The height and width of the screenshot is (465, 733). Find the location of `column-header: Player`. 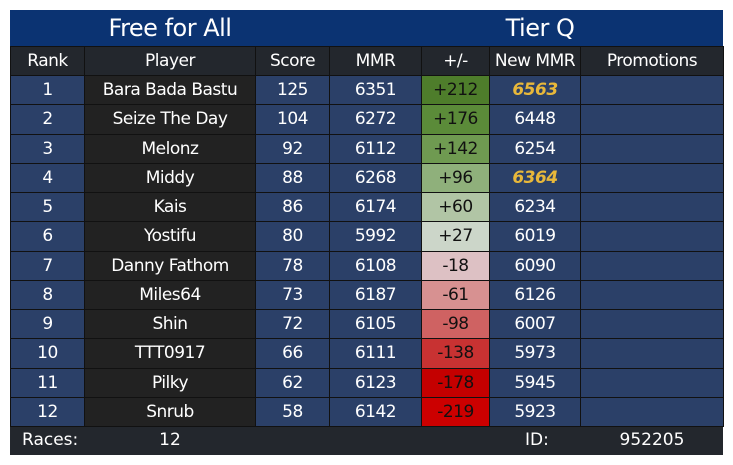

column-header: Player is located at coordinates (170, 61).